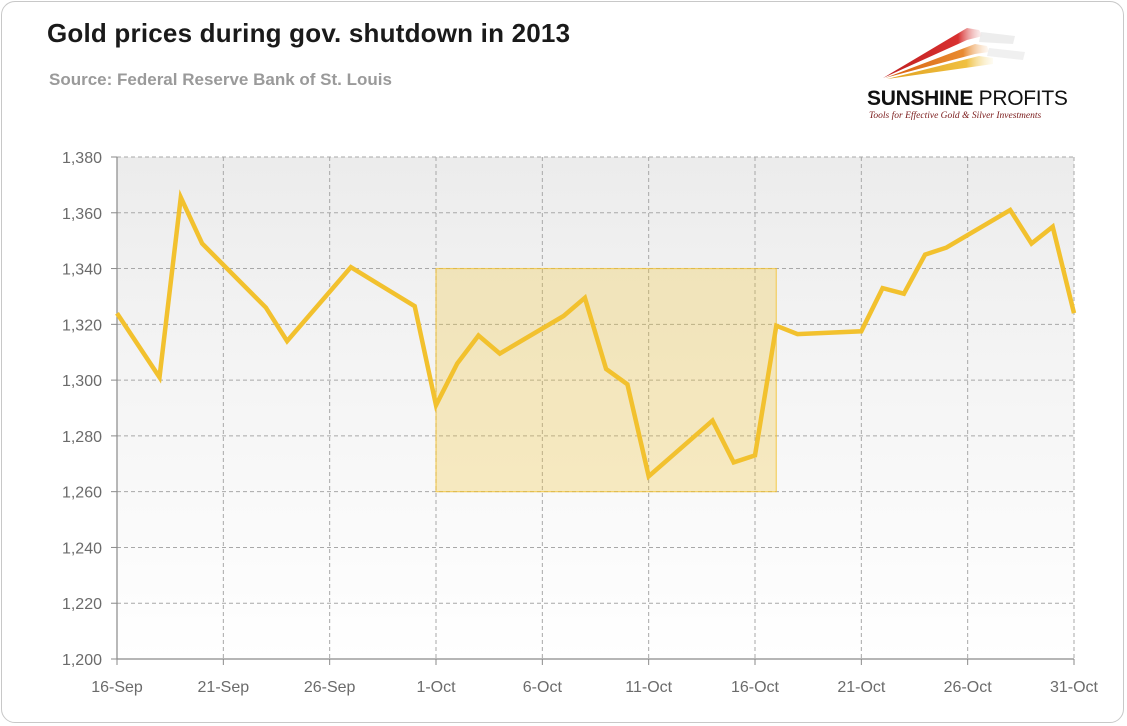  Describe the element at coordinates (82, 493) in the screenshot. I see `y-tick-label: 1,260` at that location.